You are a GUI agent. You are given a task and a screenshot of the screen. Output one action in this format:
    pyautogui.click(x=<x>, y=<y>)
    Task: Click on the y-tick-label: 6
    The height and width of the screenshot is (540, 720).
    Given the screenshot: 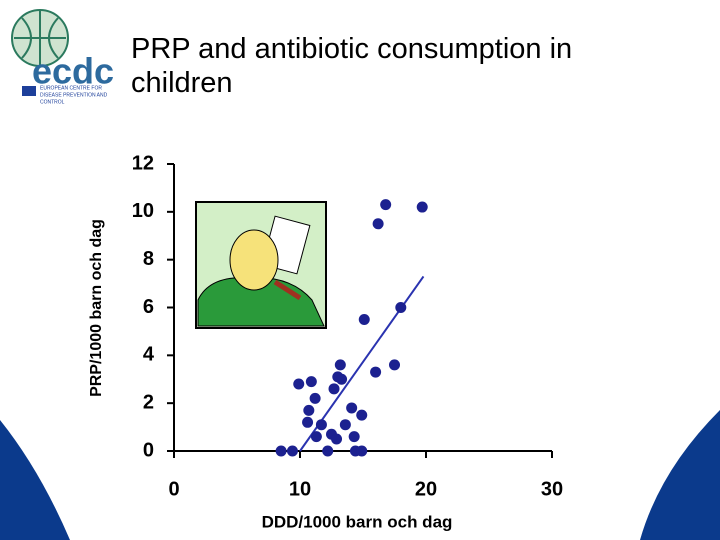 What is the action you would take?
    pyautogui.click(x=148, y=307)
    